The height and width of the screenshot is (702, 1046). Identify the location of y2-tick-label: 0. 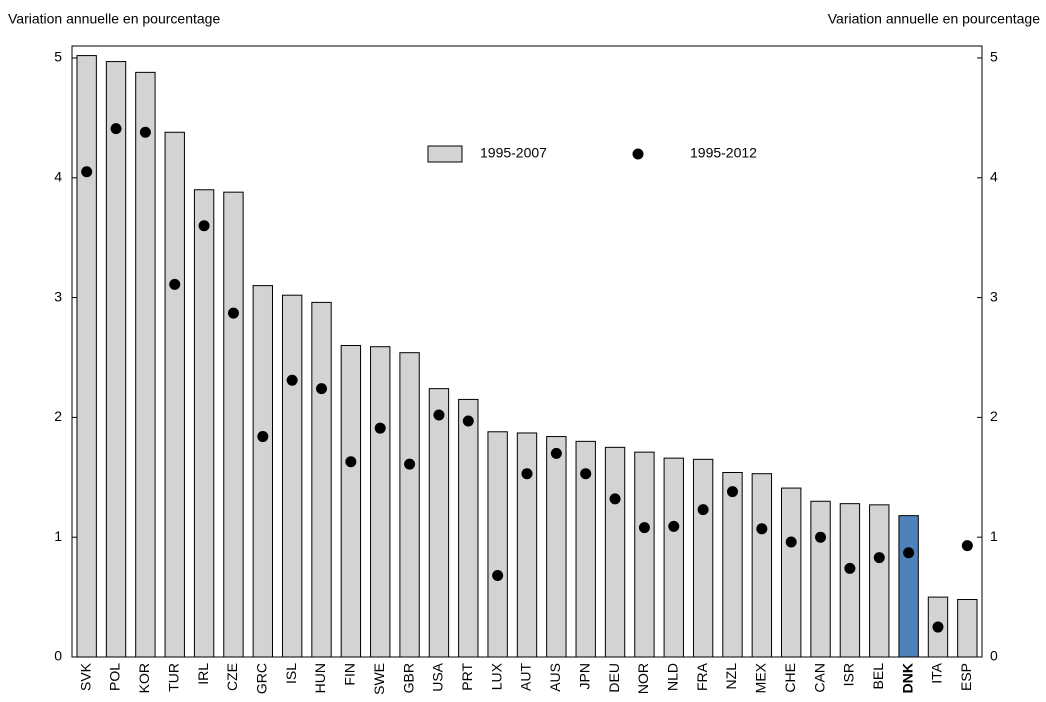
(994, 656).